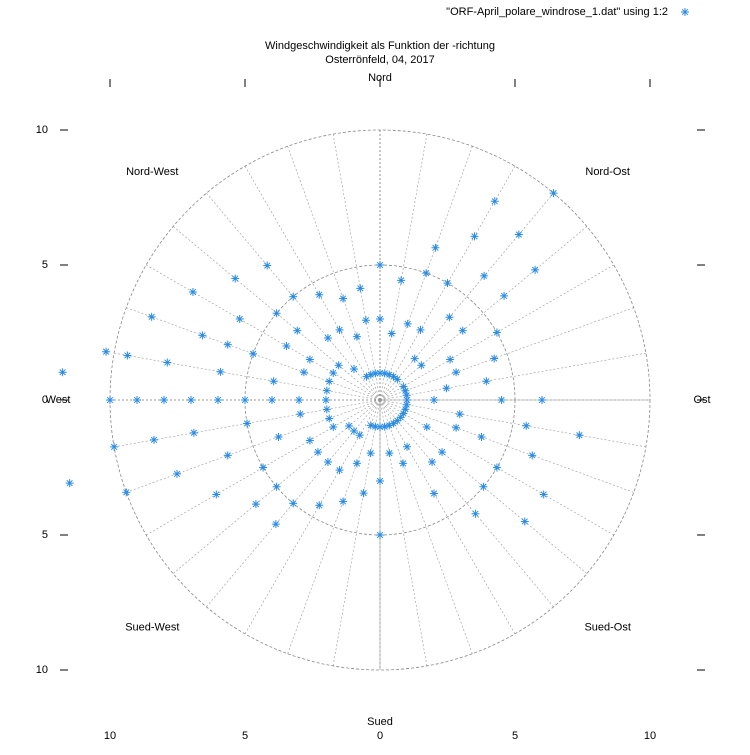 The height and width of the screenshot is (755, 750). I want to click on direction-label: Sued, so click(380, 722).